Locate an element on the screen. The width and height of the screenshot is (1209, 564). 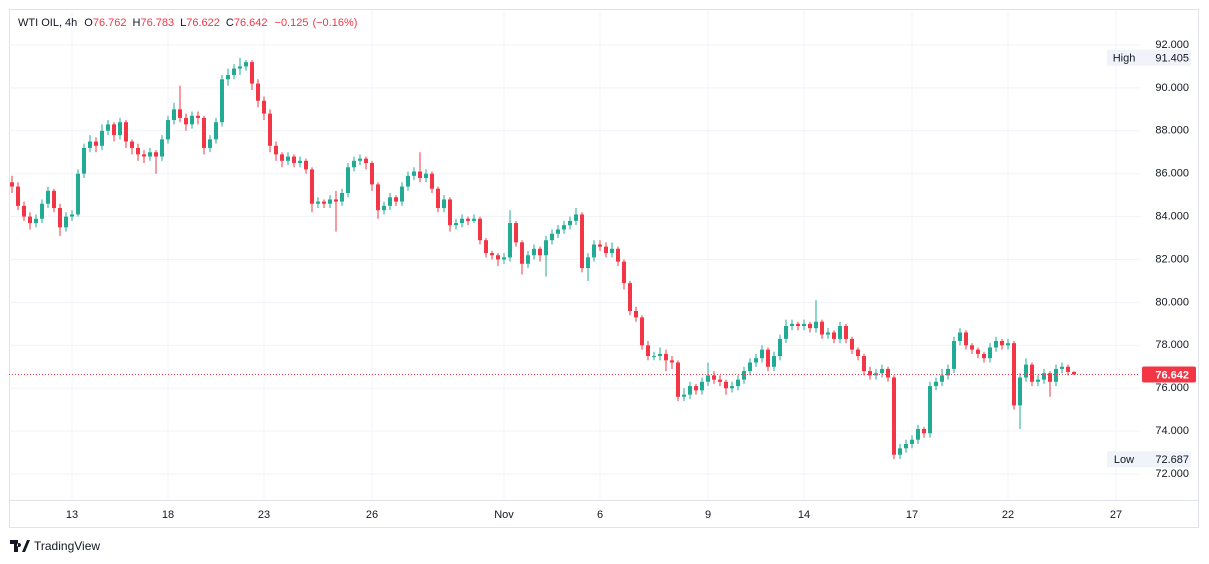
x-tick-label: 22 is located at coordinates (1008, 515).